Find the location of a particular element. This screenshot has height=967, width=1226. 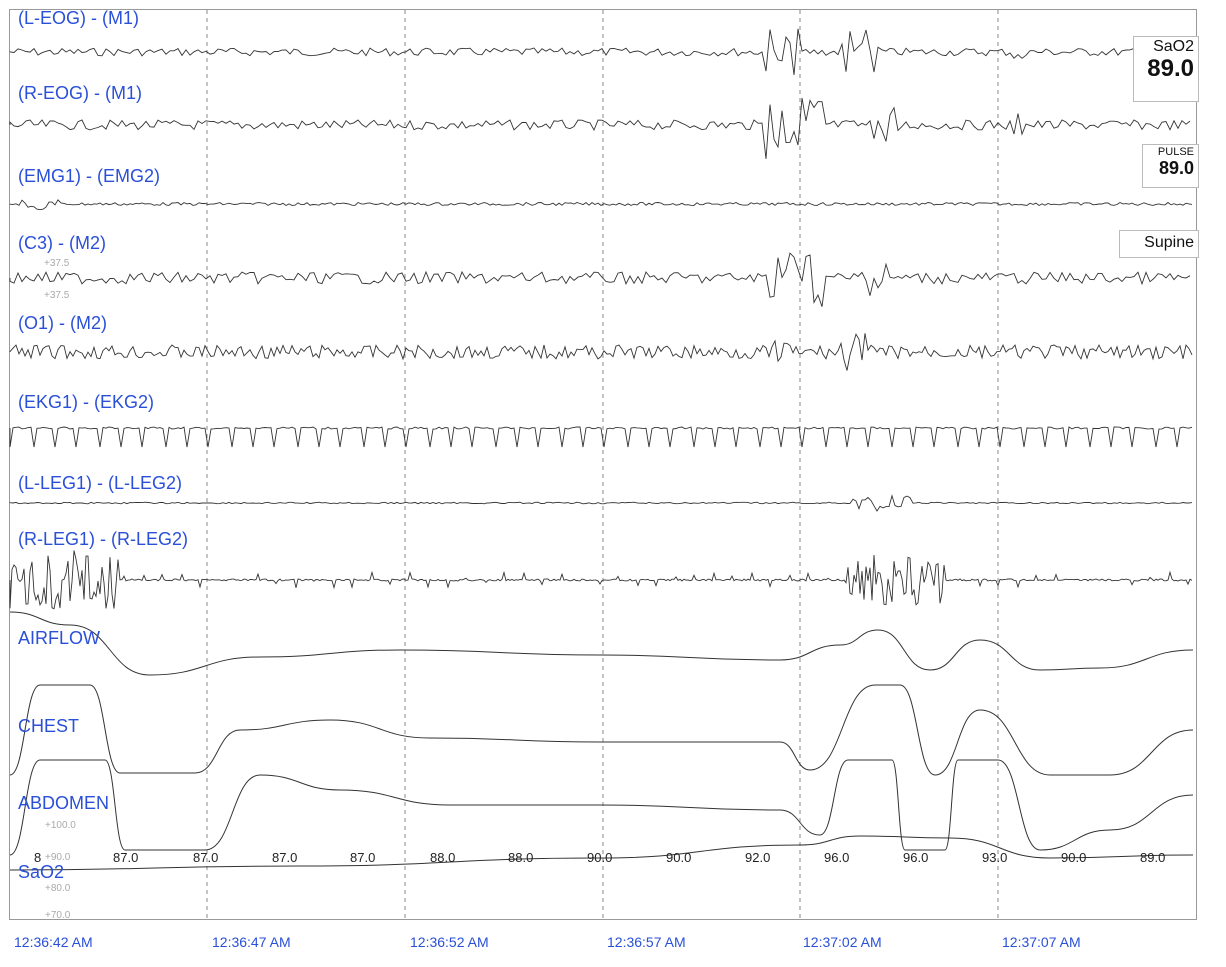

channel-label-r-eog: (R-EOG) - (M1) is located at coordinates (80, 93).